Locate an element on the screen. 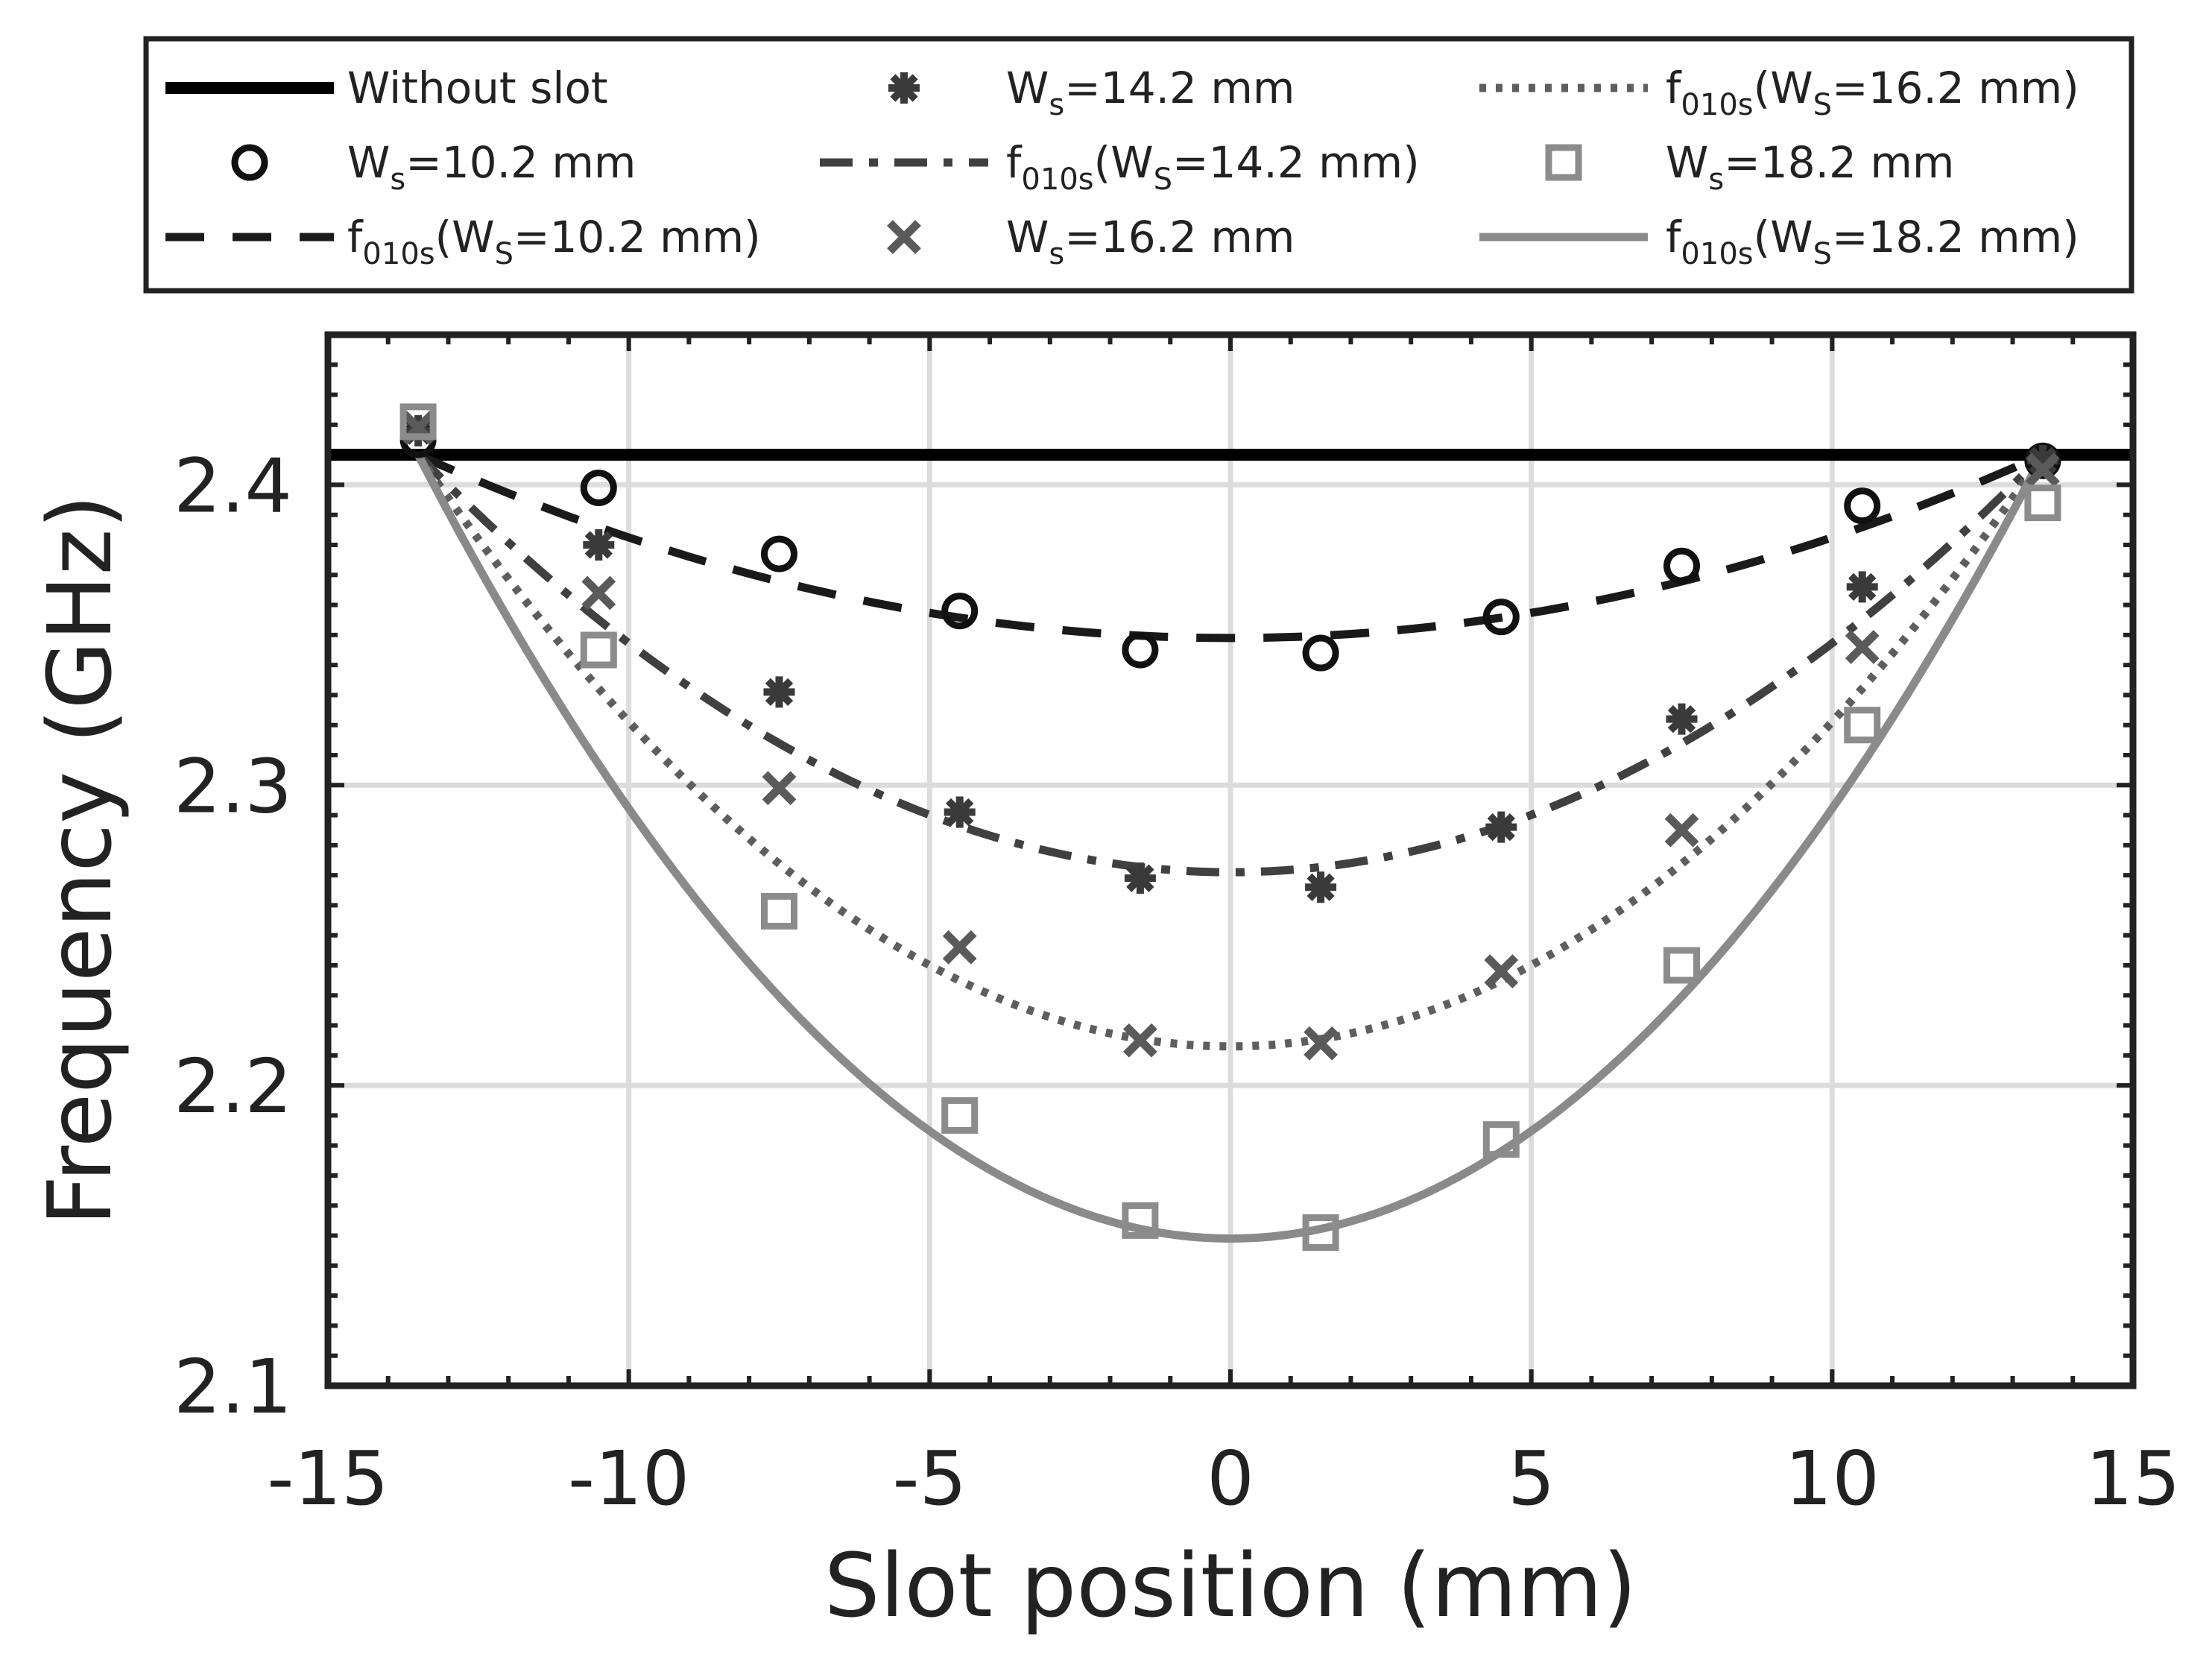 This screenshot has height=1666, width=2212. x-tick-label: -10 is located at coordinates (628, 1478).